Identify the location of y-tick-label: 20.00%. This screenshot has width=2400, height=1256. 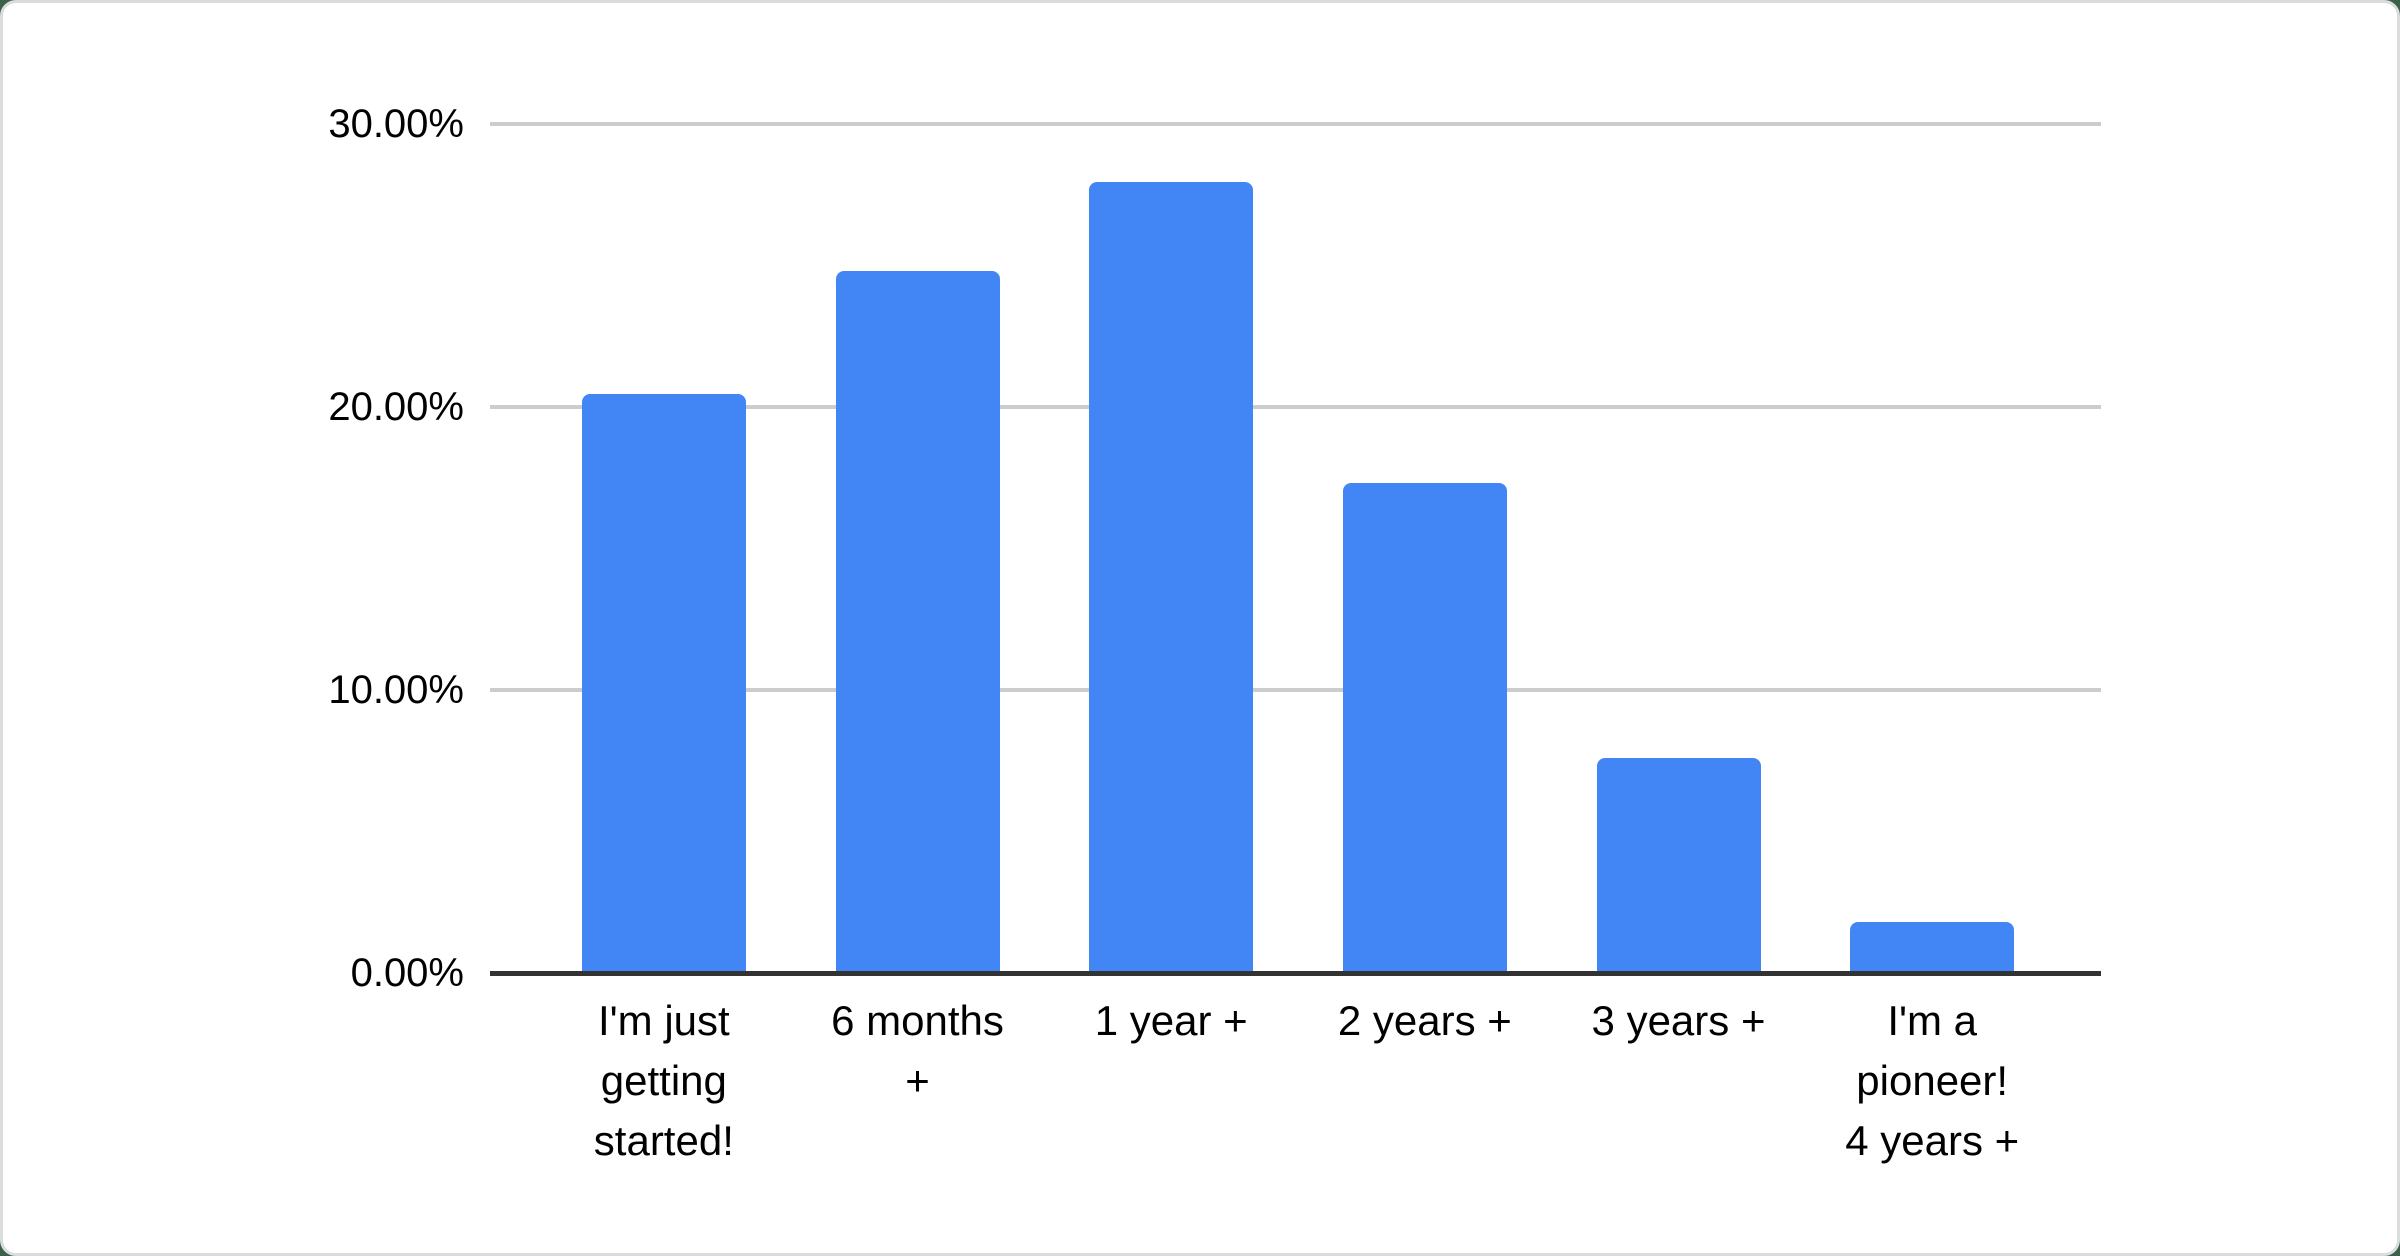
(396, 406).